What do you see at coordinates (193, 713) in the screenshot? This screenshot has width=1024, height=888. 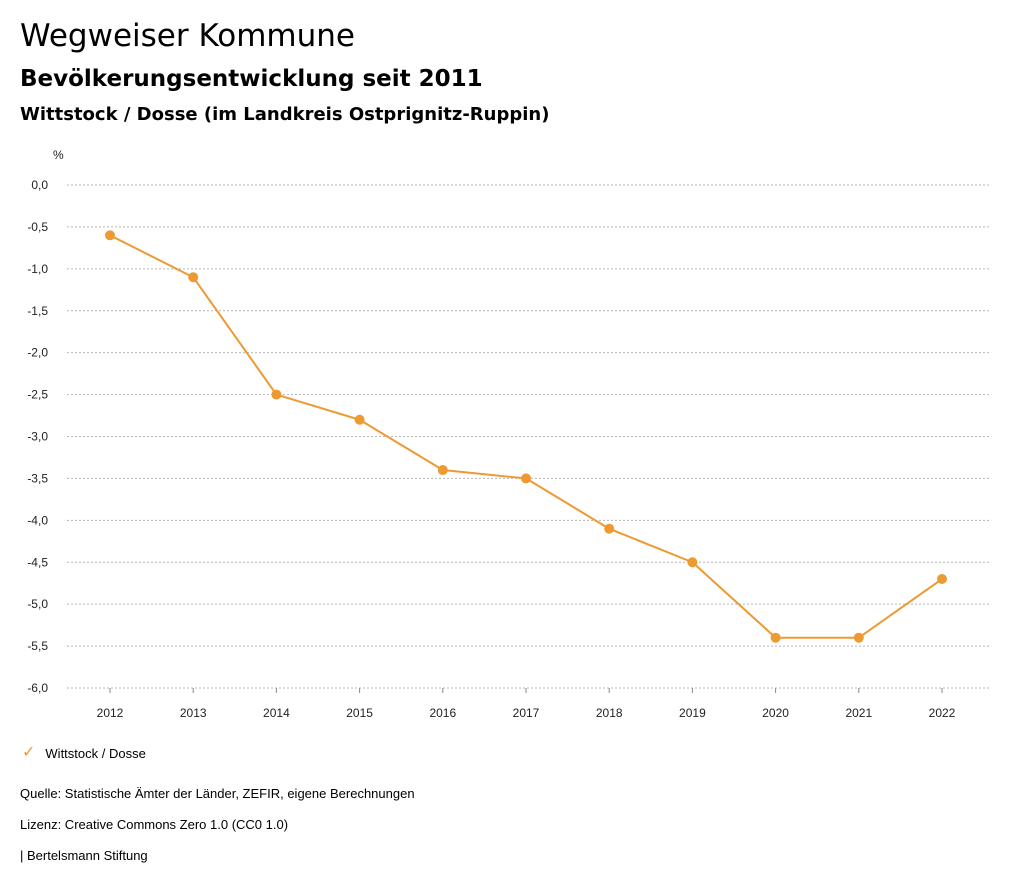 I see `x-tick-label: 2013` at bounding box center [193, 713].